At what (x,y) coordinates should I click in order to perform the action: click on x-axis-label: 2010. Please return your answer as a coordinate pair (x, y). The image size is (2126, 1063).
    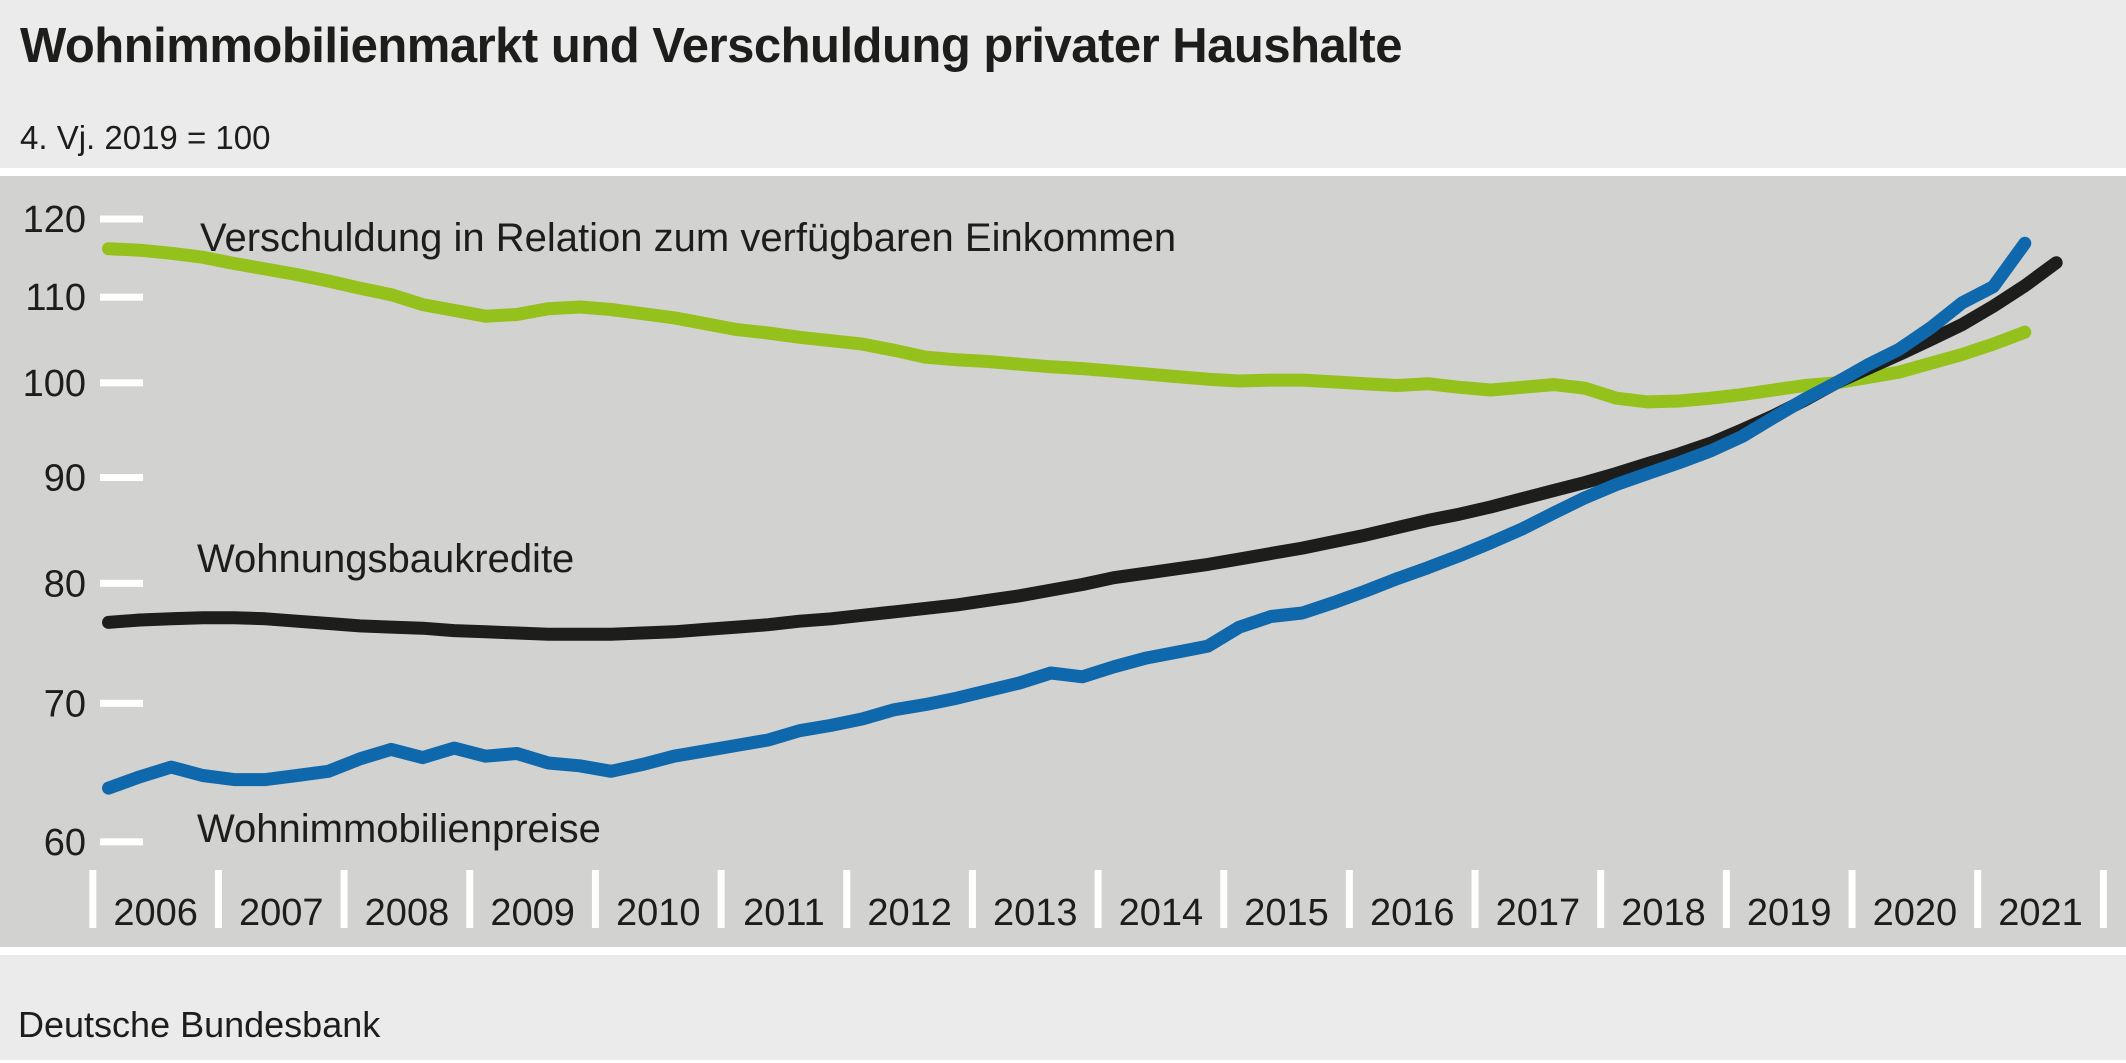
    Looking at the image, I should click on (658, 913).